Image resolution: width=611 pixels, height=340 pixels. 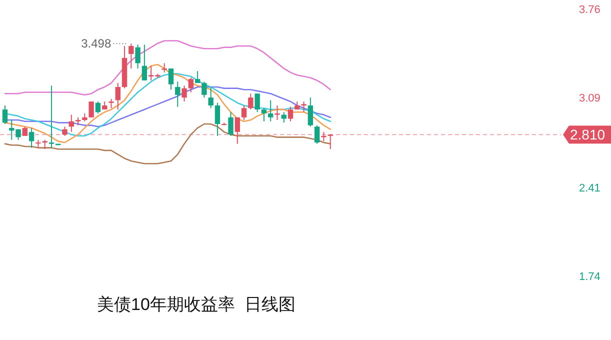 What do you see at coordinates (589, 188) in the screenshot?
I see `y-tick-label: 2.41` at bounding box center [589, 188].